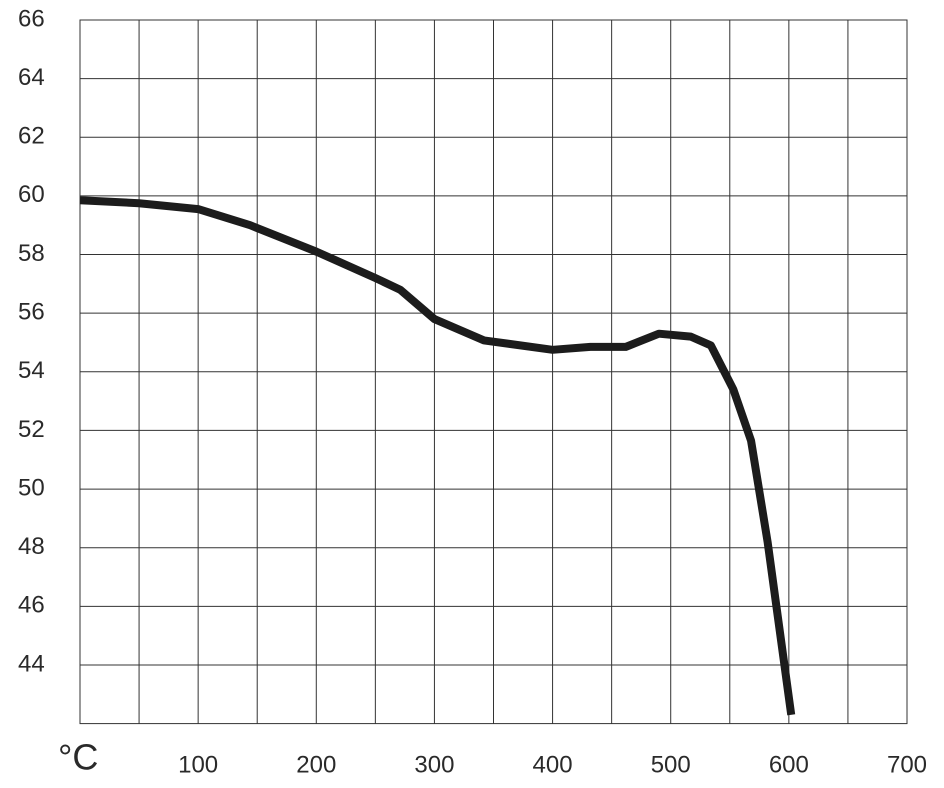 The image size is (944, 788). I want to click on x-tick-label: 500, so click(671, 764).